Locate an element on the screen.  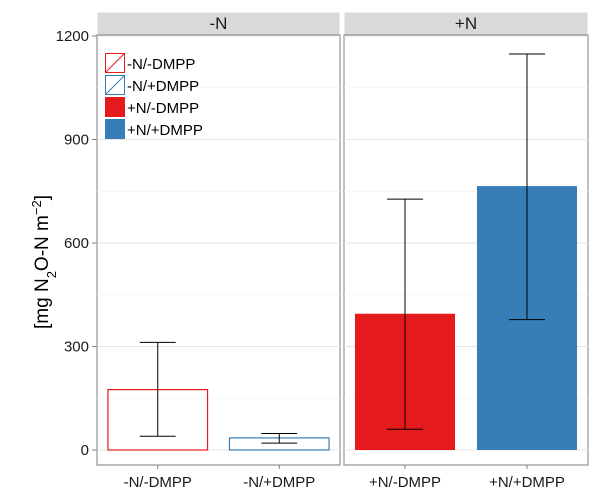
y-tick-label: 300 is located at coordinates (76, 347).